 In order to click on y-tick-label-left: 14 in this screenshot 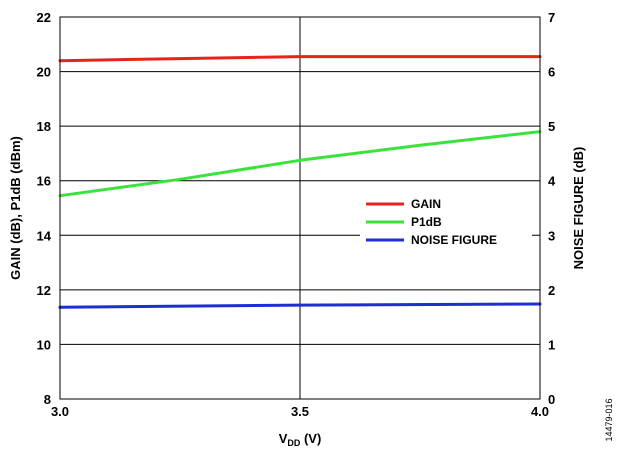, I will do `click(44, 235)`.